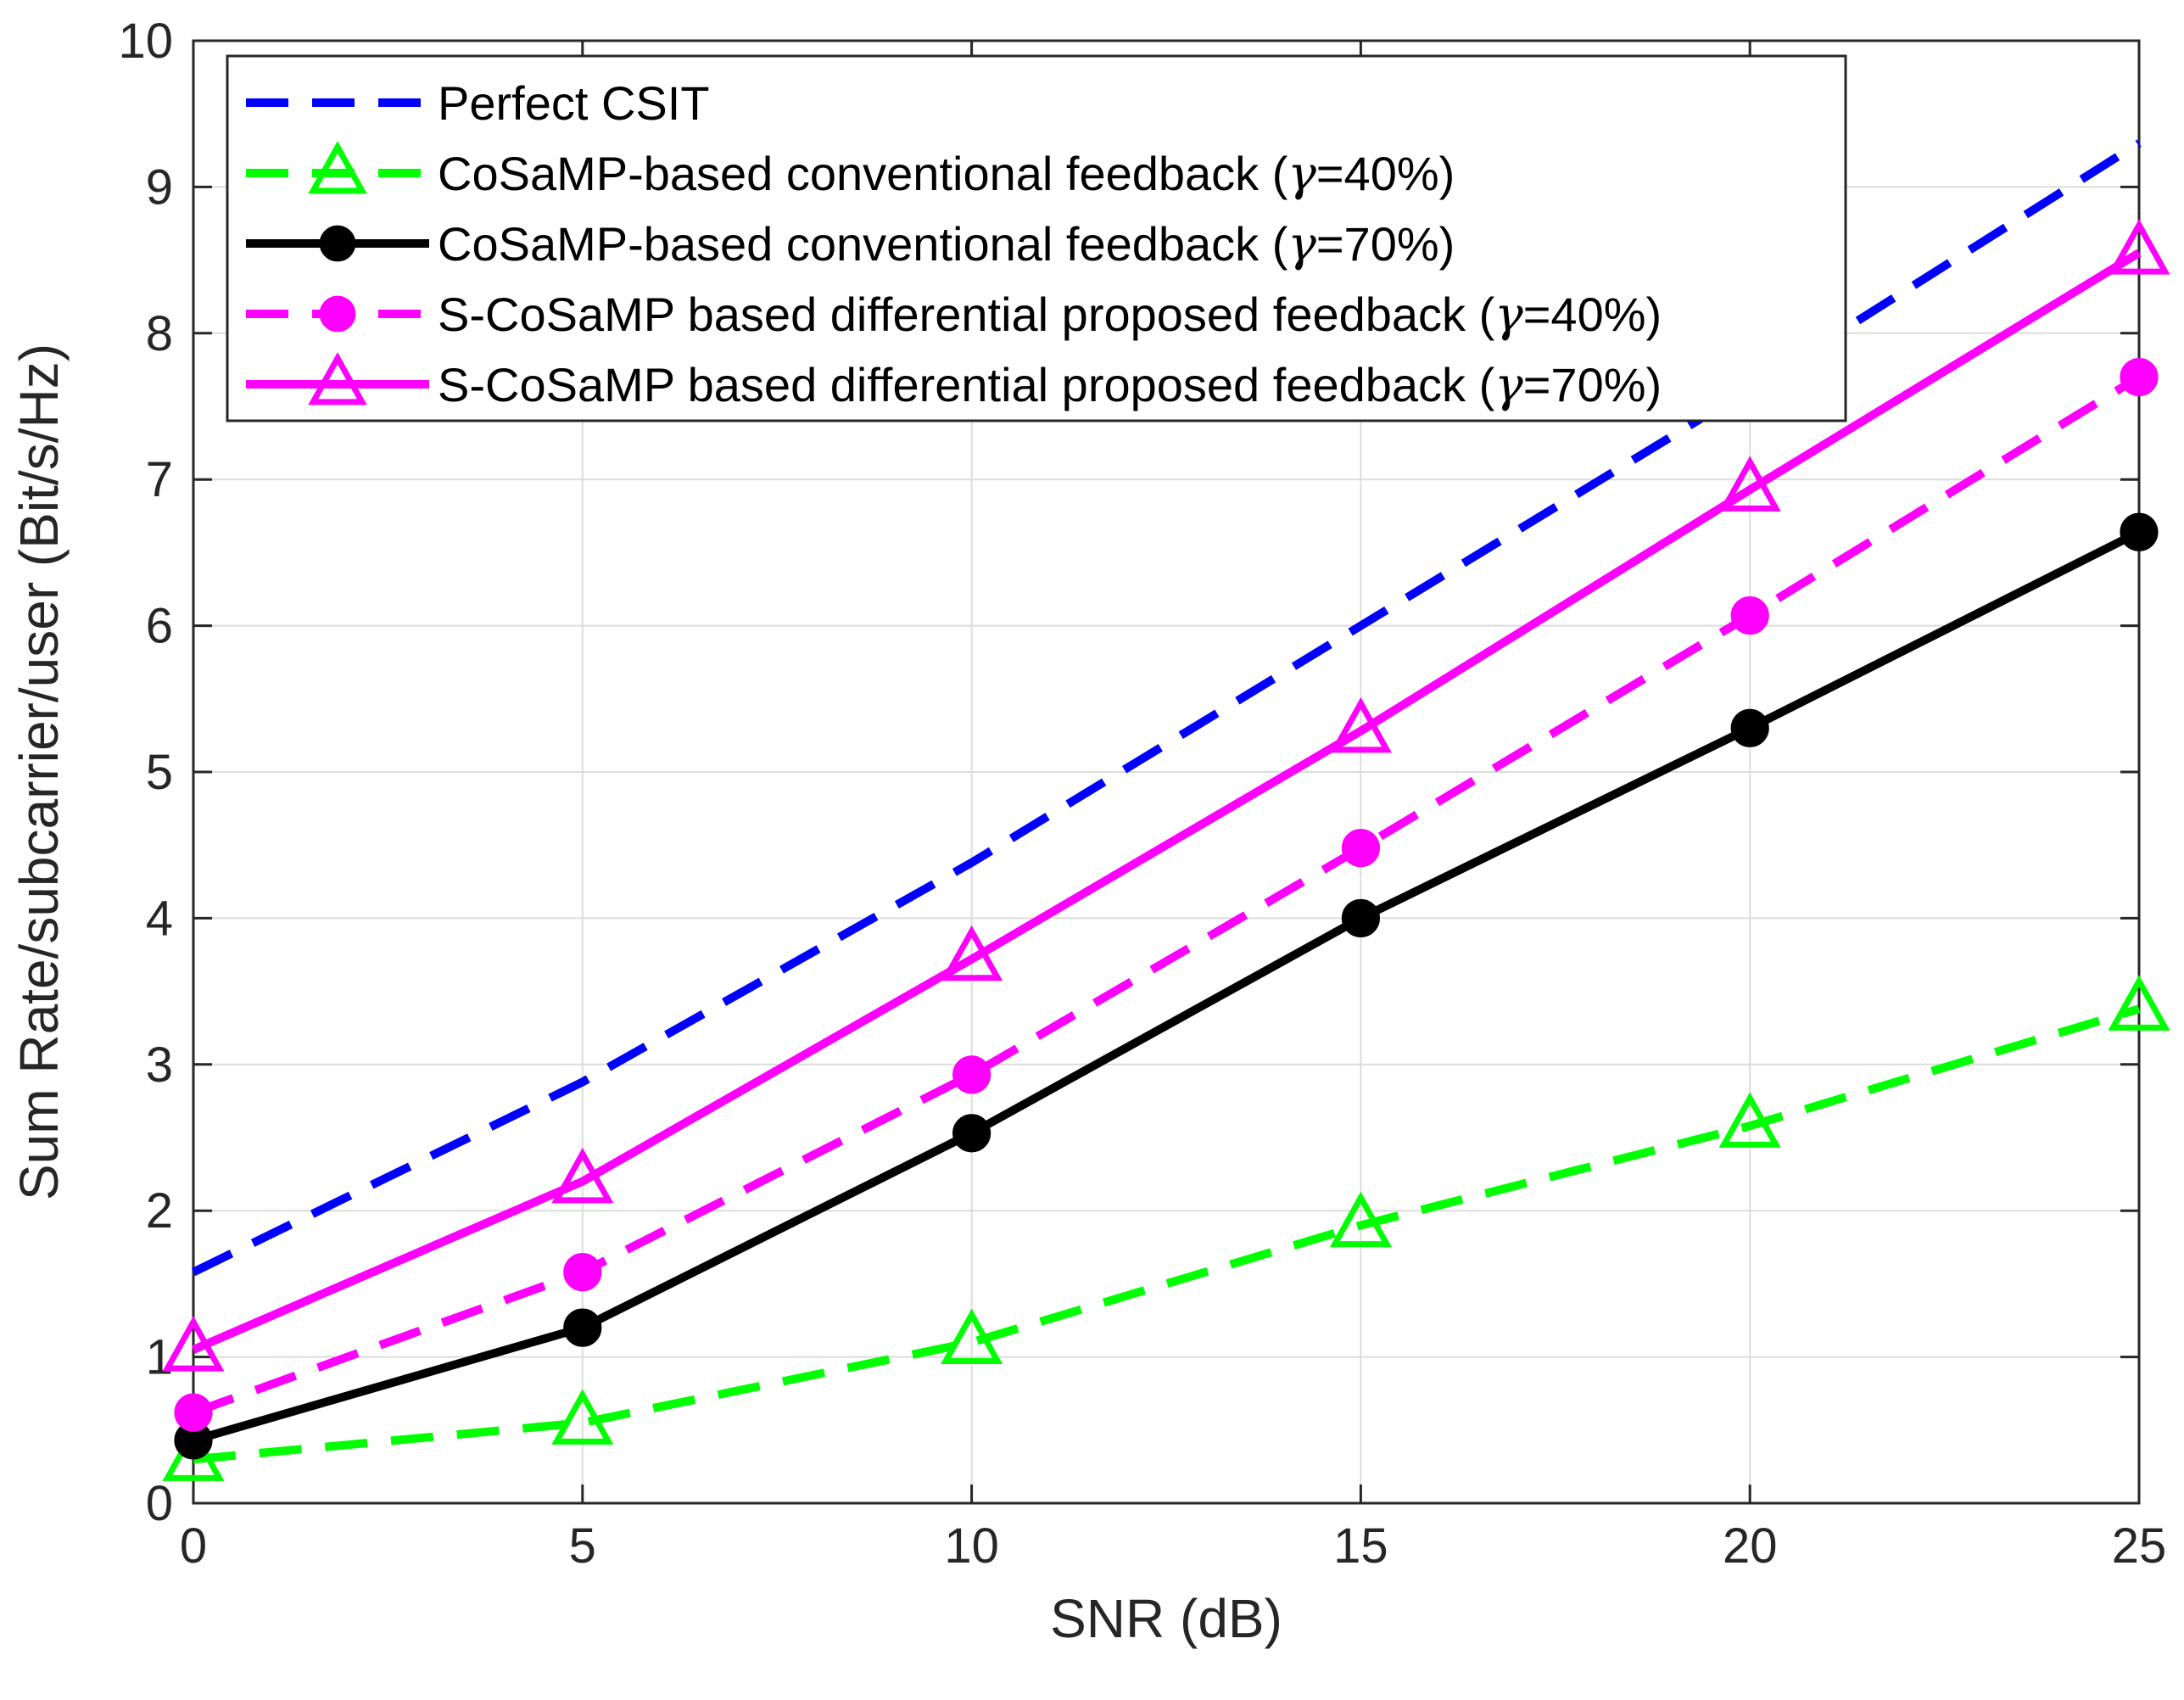  I want to click on x-axis-title: SNR (dB), so click(1166, 1618).